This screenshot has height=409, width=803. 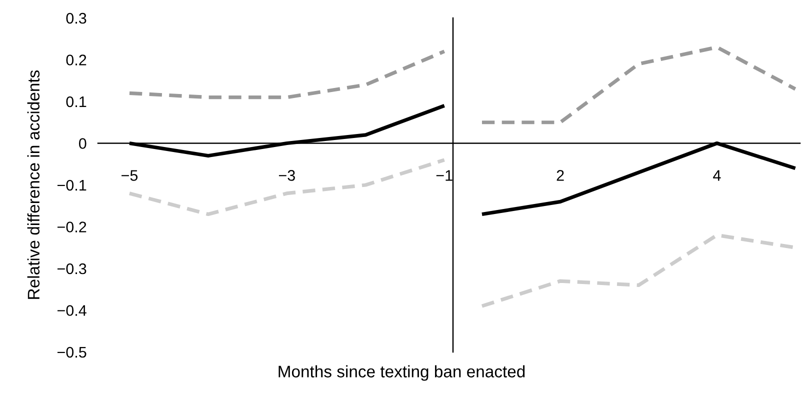 I want to click on y-tick-label: −0.2, so click(x=71, y=227).